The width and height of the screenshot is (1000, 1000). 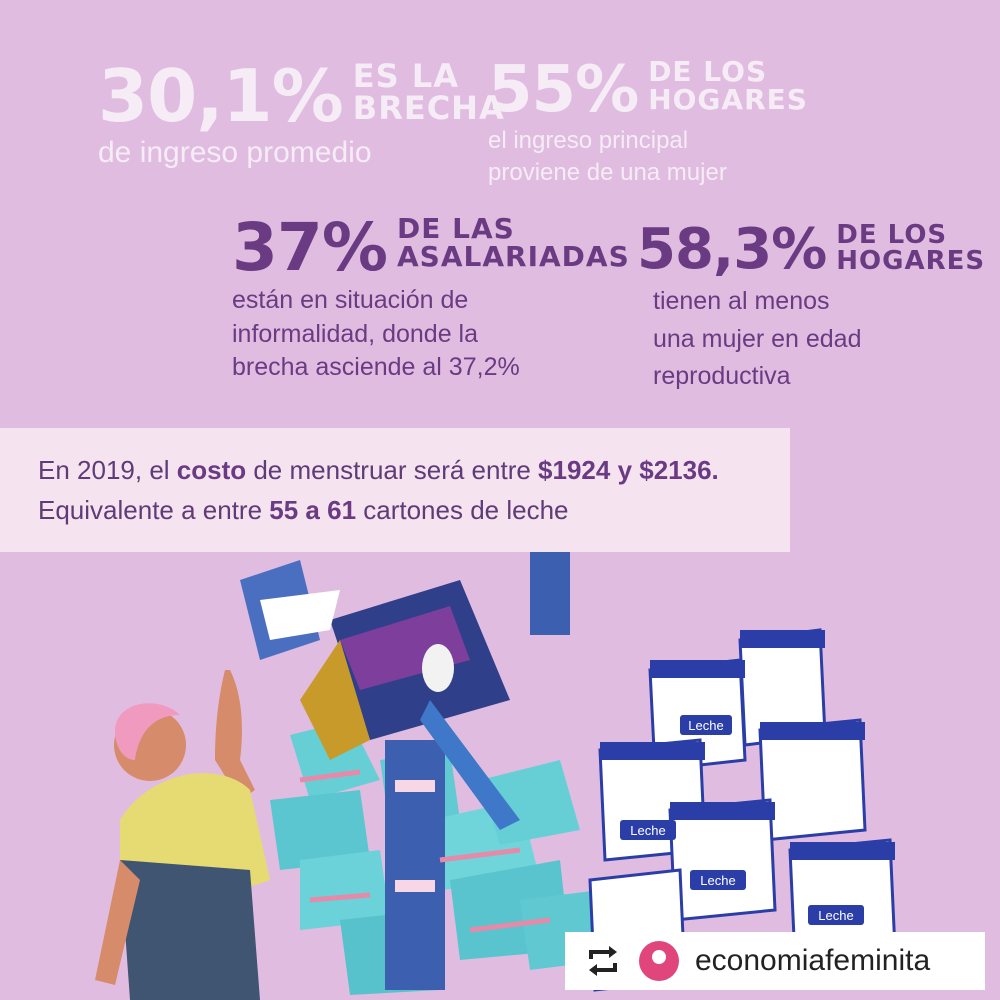 I want to click on stat-value: 30,1%, so click(x=221, y=96).